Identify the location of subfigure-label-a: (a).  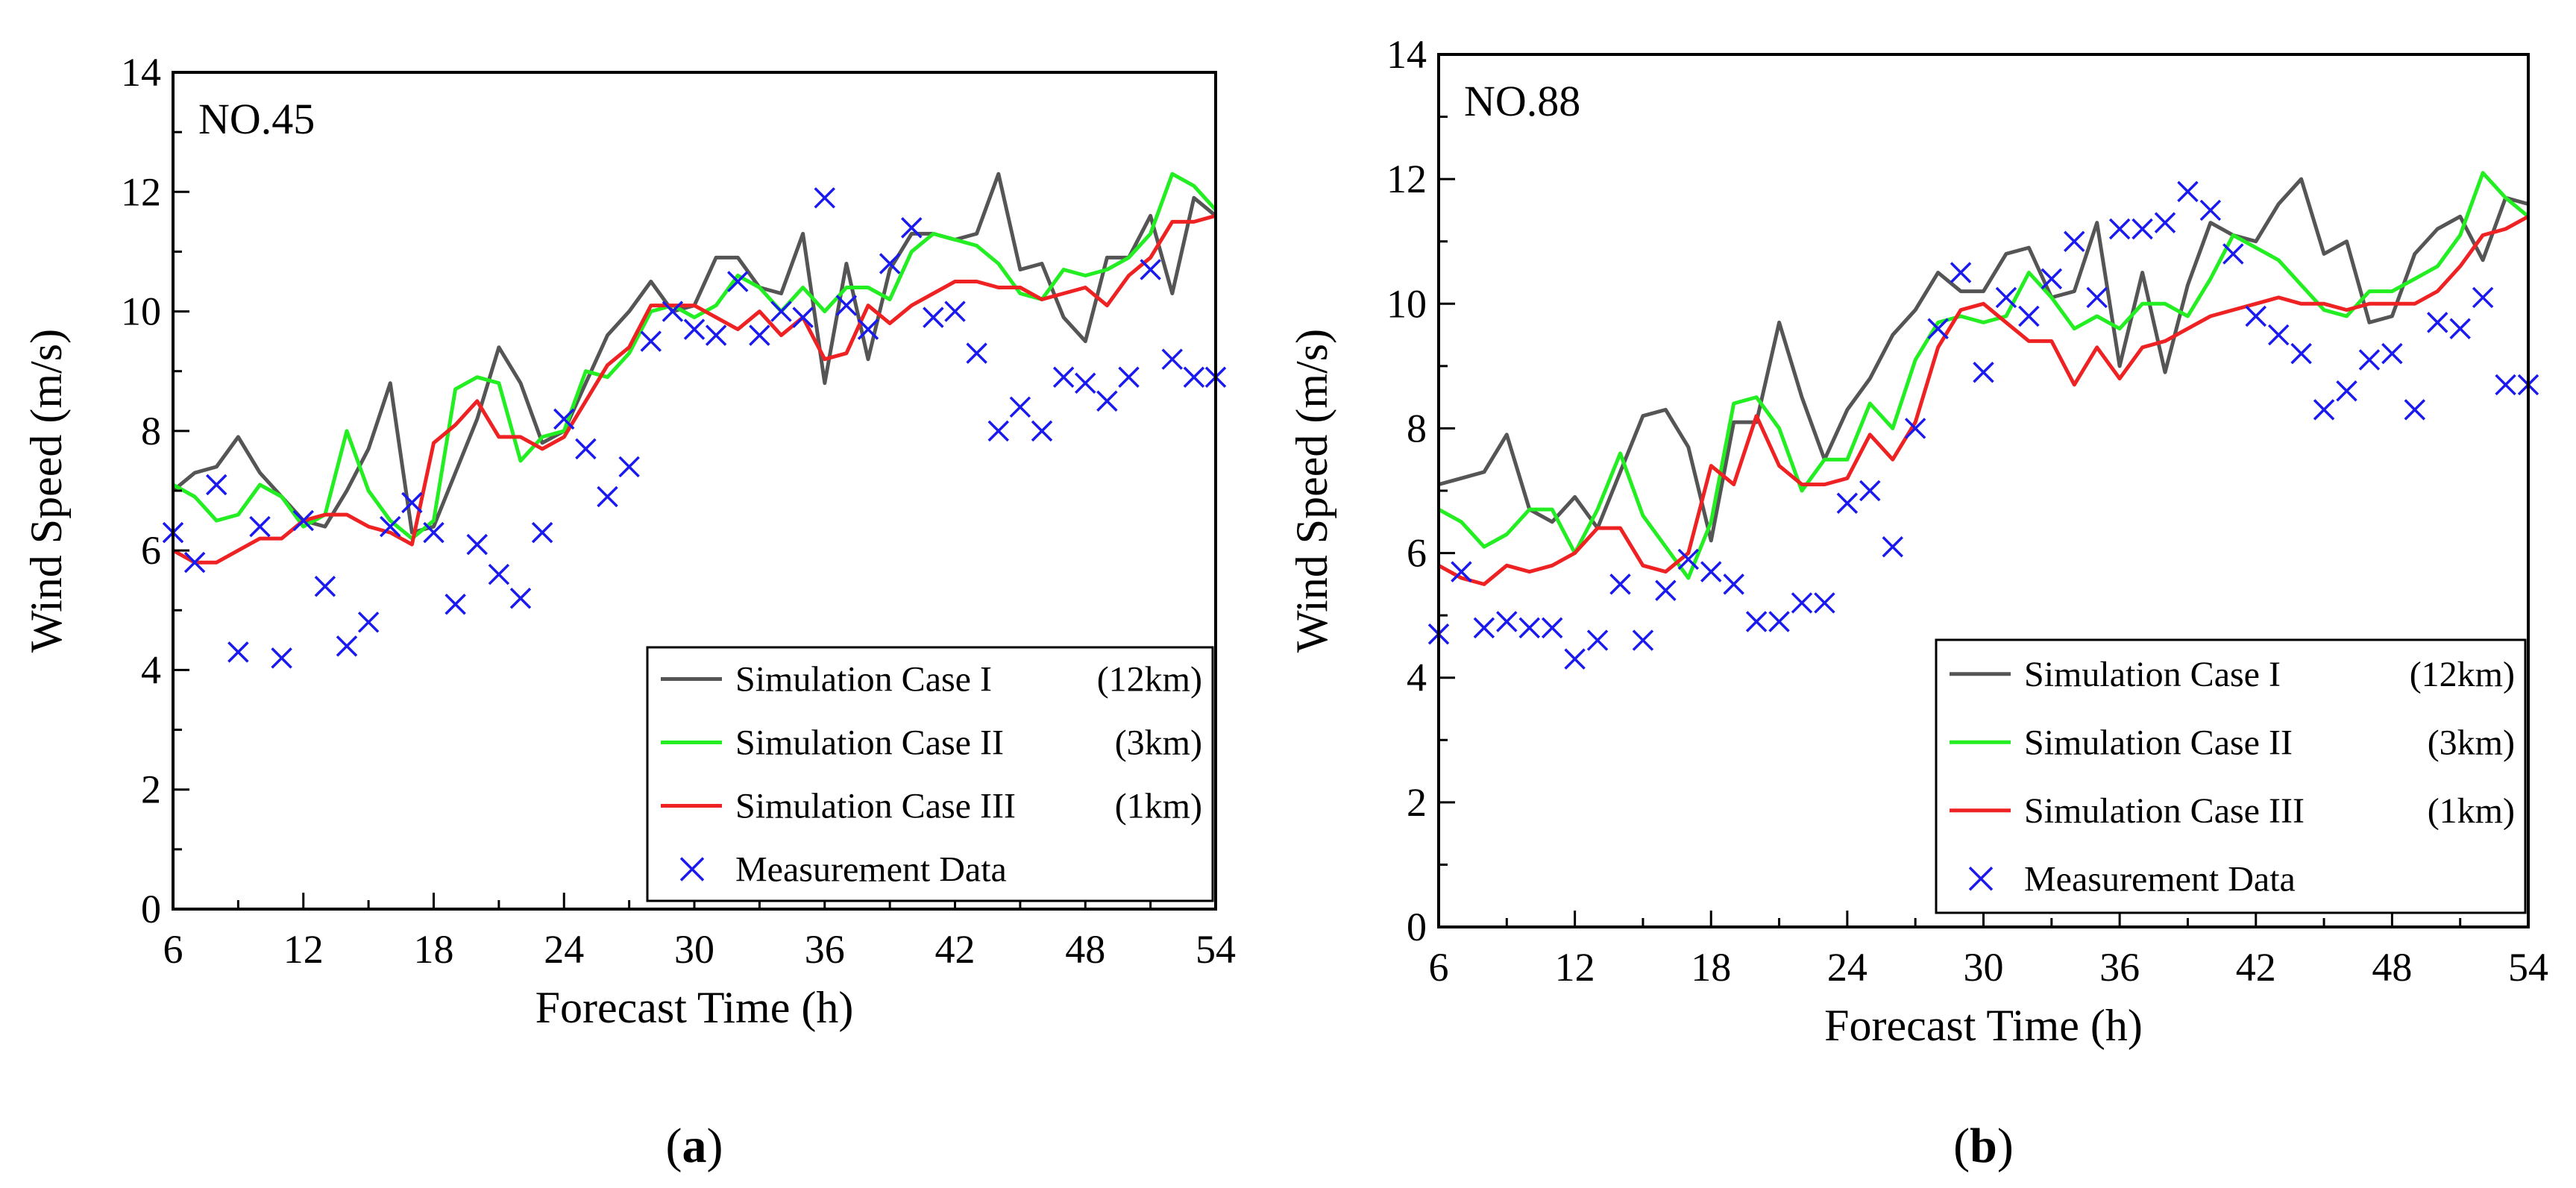
(695, 1146).